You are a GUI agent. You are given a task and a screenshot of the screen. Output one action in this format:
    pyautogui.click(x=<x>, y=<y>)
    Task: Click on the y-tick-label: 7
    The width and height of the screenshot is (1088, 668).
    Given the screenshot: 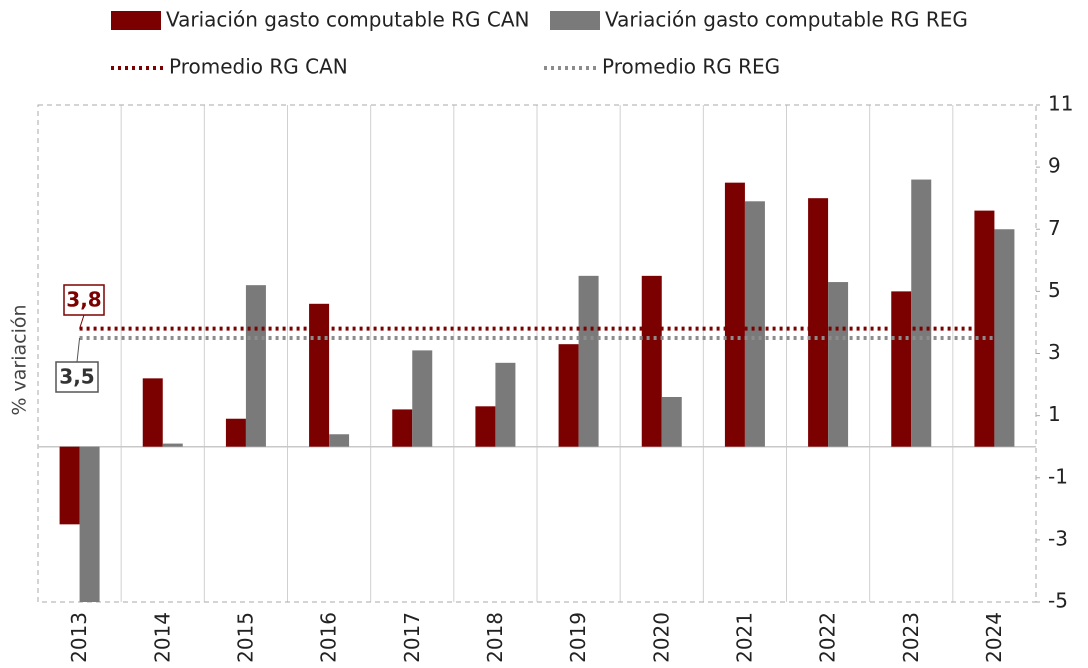 What is the action you would take?
    pyautogui.click(x=1054, y=228)
    